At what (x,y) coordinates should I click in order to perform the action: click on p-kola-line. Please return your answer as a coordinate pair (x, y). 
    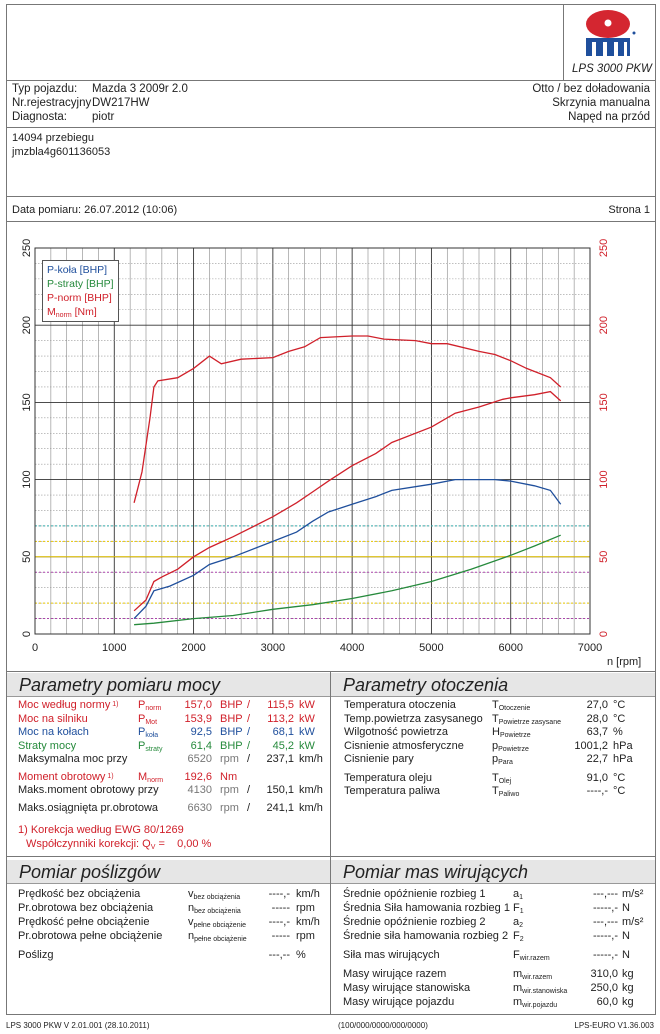
    Looking at the image, I should click on (347, 549).